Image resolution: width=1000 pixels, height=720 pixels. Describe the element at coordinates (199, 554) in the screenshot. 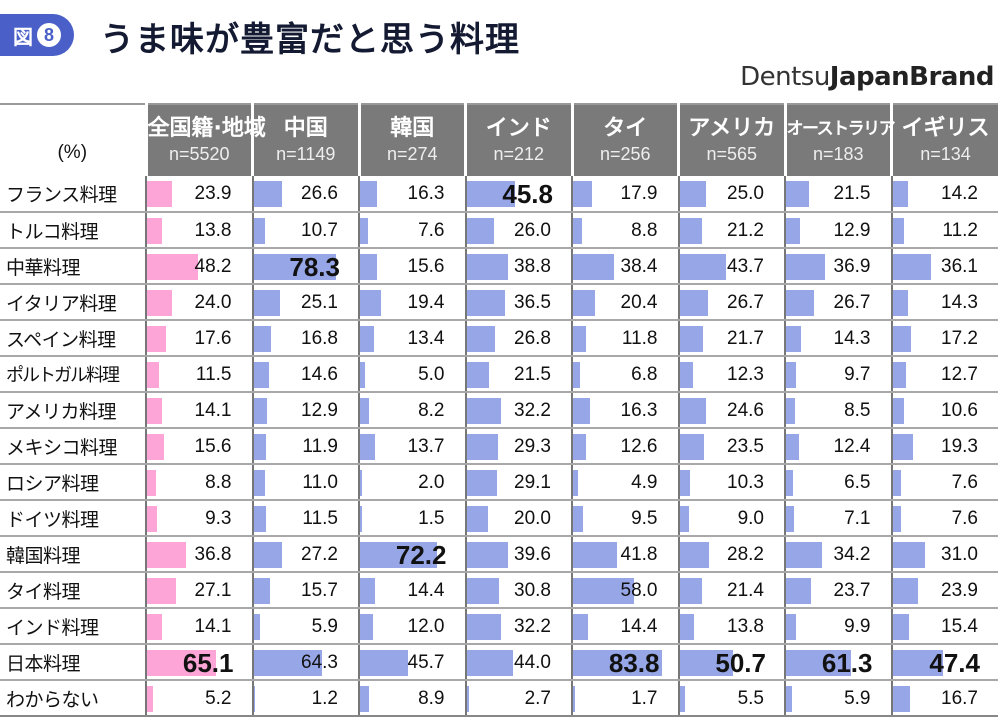

I see `data-cell: 36.8` at that location.